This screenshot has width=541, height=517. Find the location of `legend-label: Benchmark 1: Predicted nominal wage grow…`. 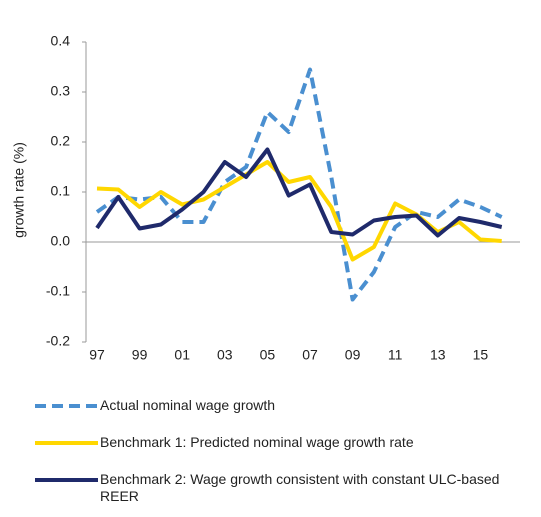

legend-label: Benchmark 1: Predicted nominal wage grow… is located at coordinates (257, 442).